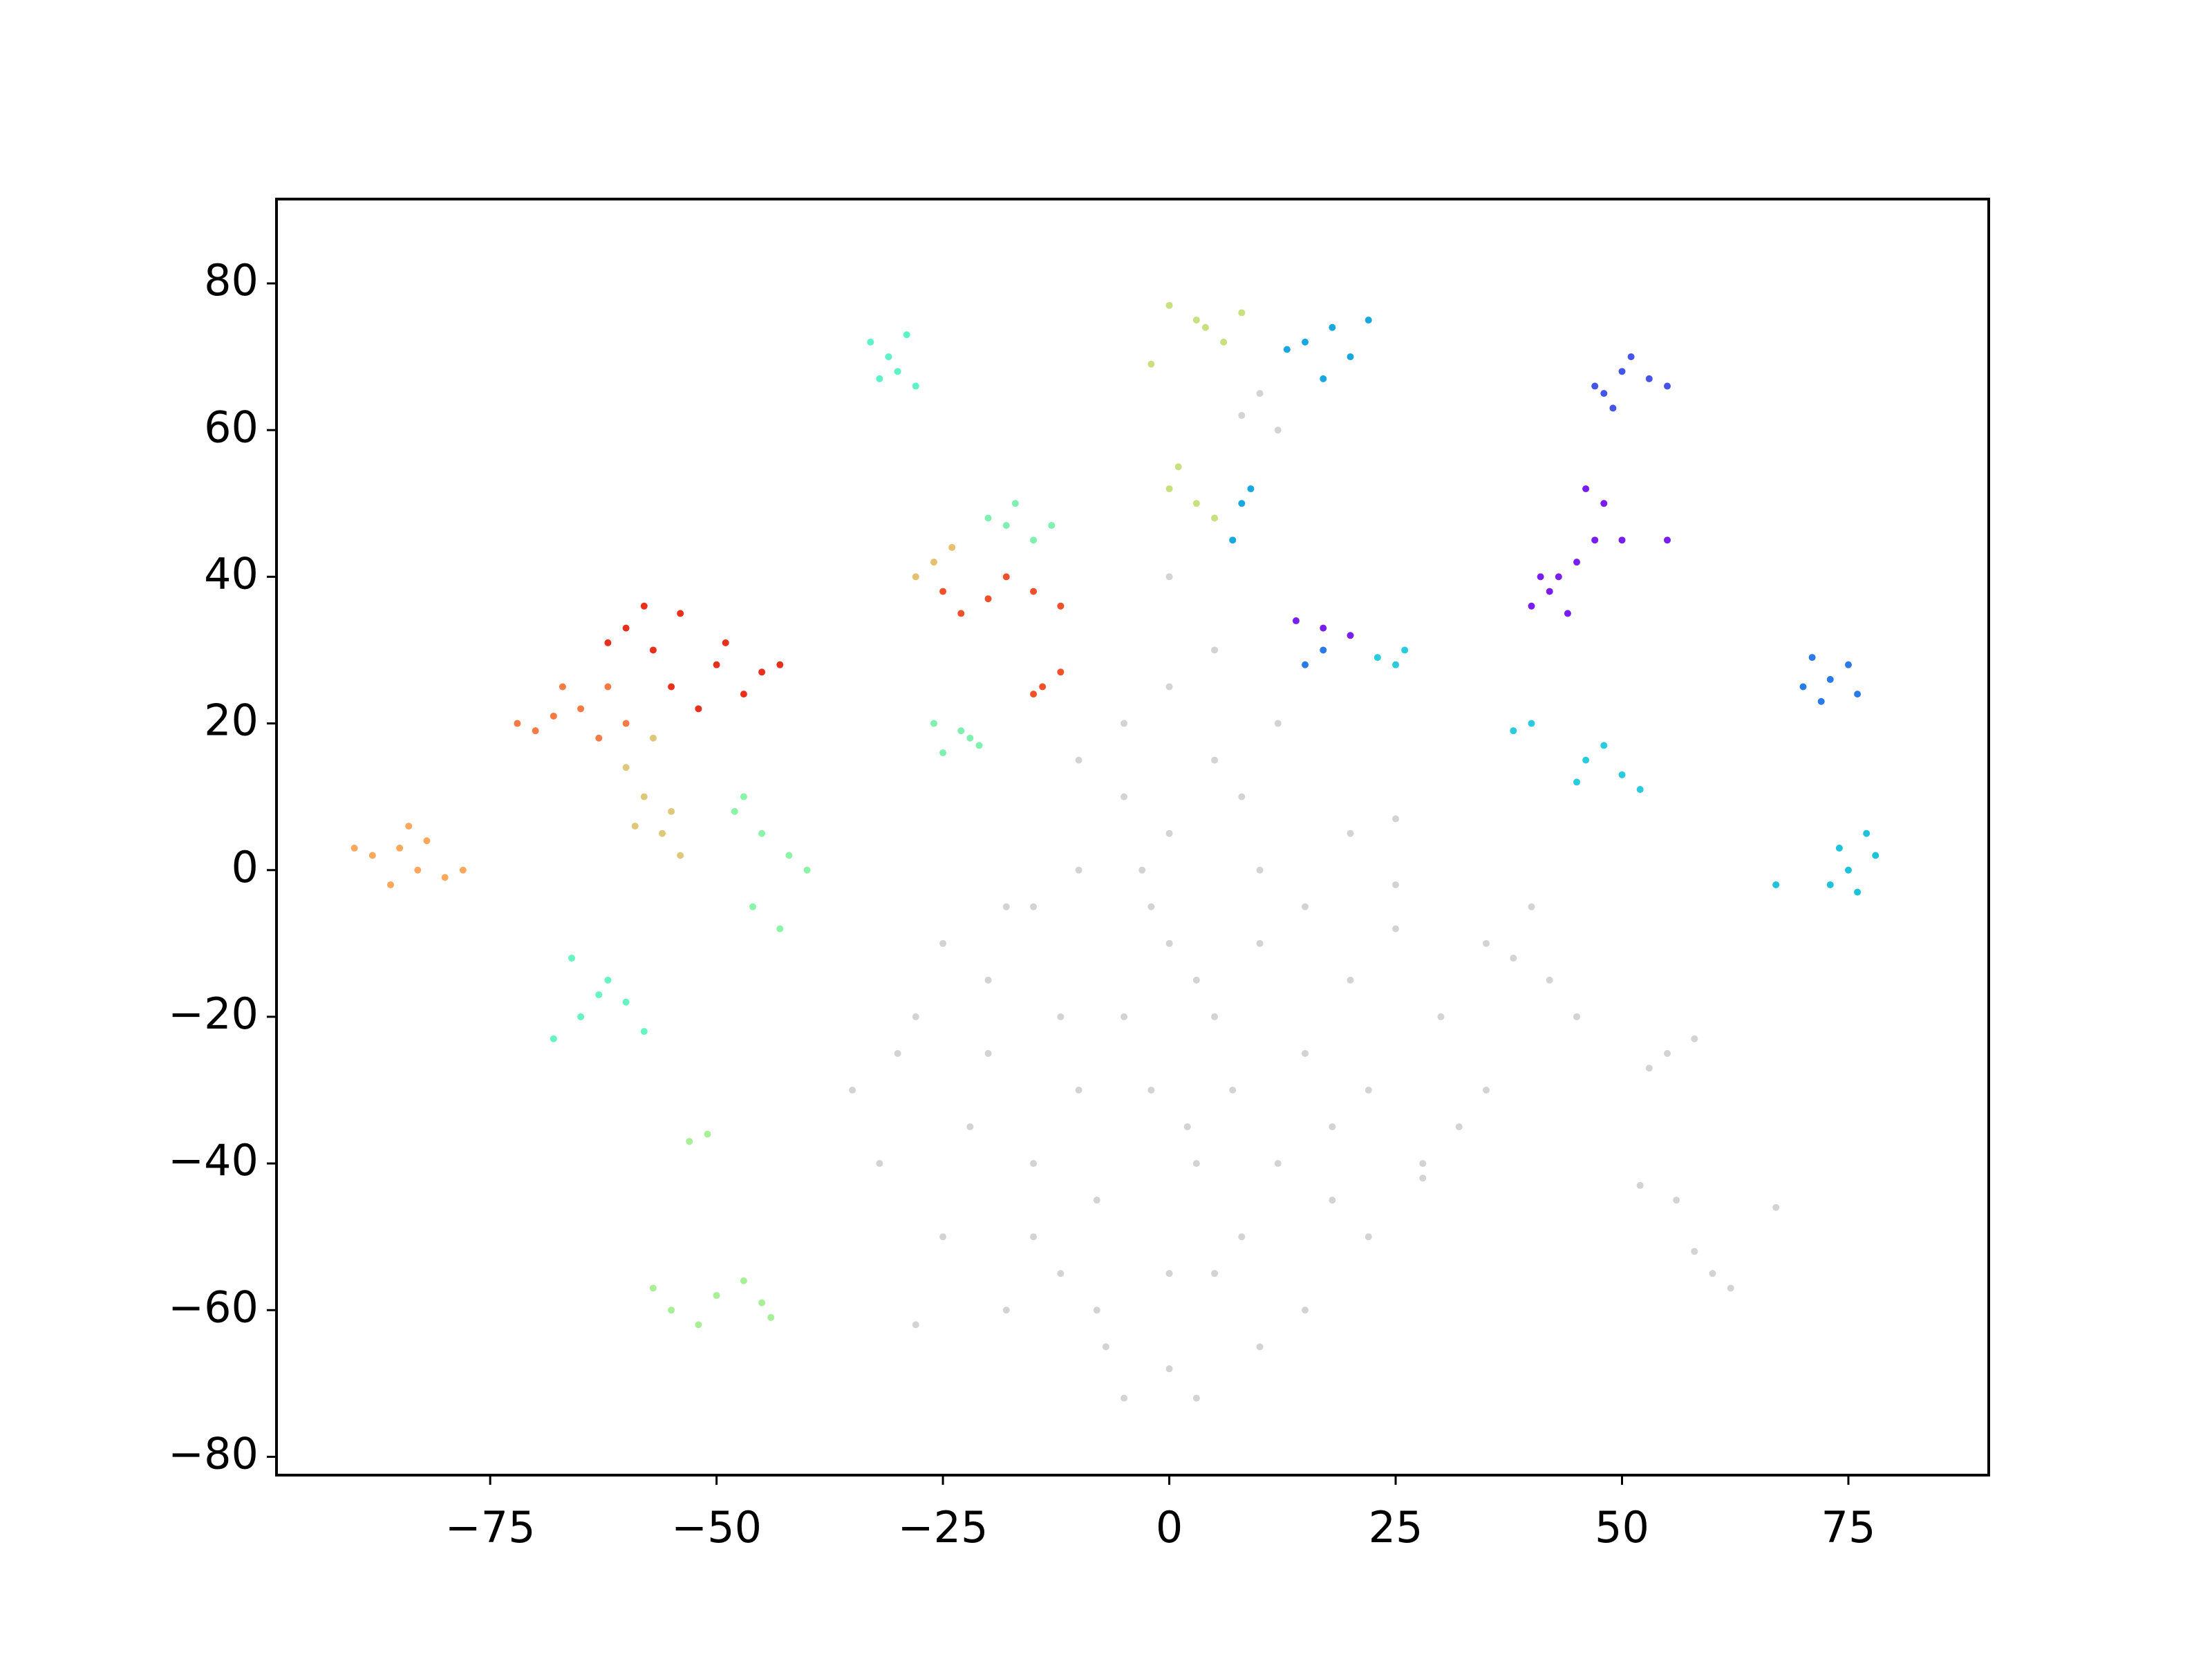 Image resolution: width=2212 pixels, height=1659 pixels. What do you see at coordinates (1849, 1527) in the screenshot?
I see `x-tick-label: 75` at bounding box center [1849, 1527].